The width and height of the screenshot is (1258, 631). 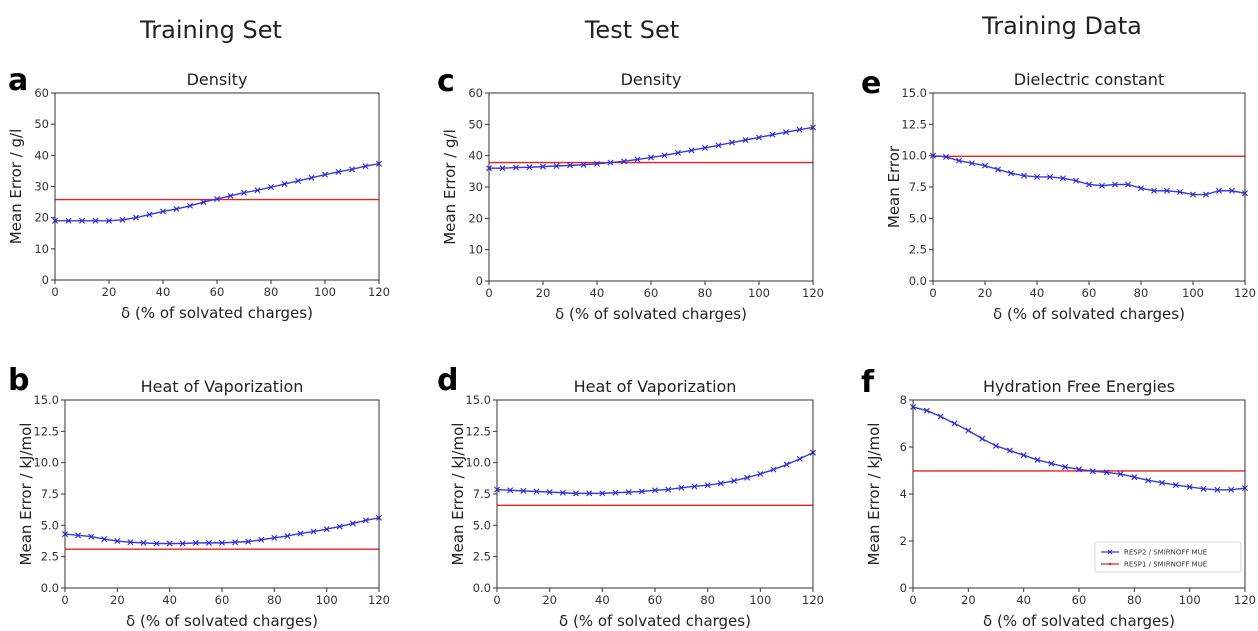 What do you see at coordinates (50, 557) in the screenshot?
I see `y-tick-label: 2.5` at bounding box center [50, 557].